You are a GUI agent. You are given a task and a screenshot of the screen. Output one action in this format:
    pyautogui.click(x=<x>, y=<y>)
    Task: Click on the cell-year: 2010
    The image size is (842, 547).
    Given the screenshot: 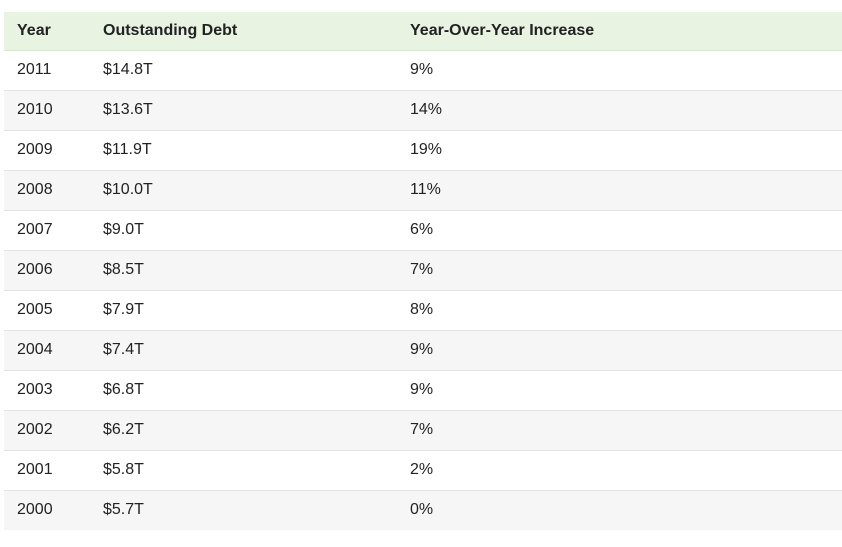 What is the action you would take?
    pyautogui.click(x=47, y=110)
    